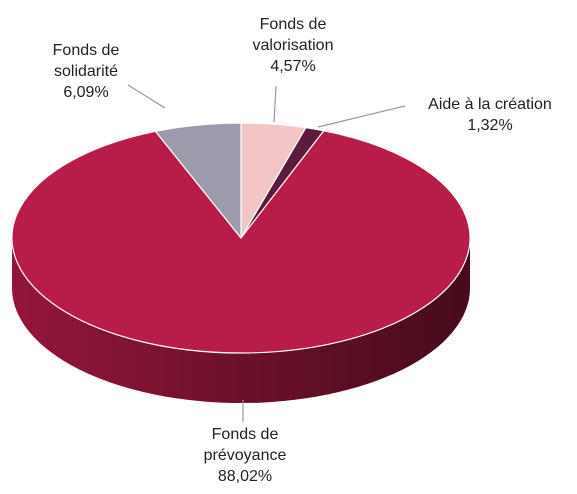 The height and width of the screenshot is (494, 577). I want to click on value-label: 88,02%, so click(245, 476).